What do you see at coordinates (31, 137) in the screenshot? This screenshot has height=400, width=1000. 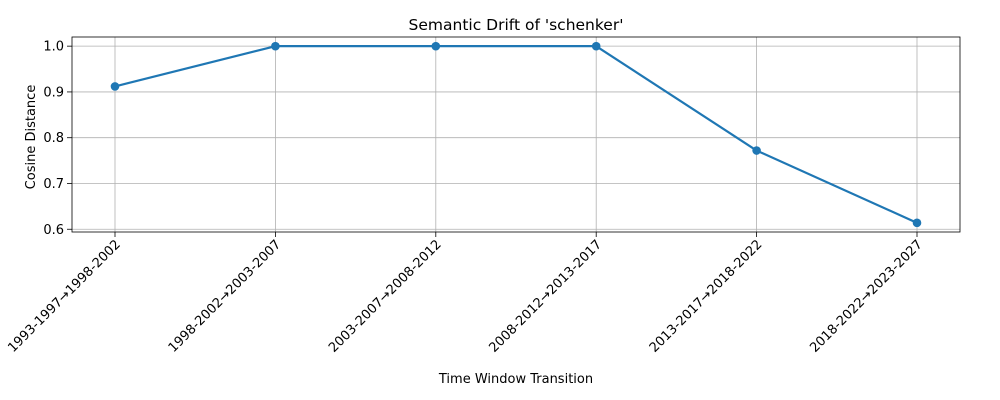 I see `y-axis-label: Cosine Distance` at bounding box center [31, 137].